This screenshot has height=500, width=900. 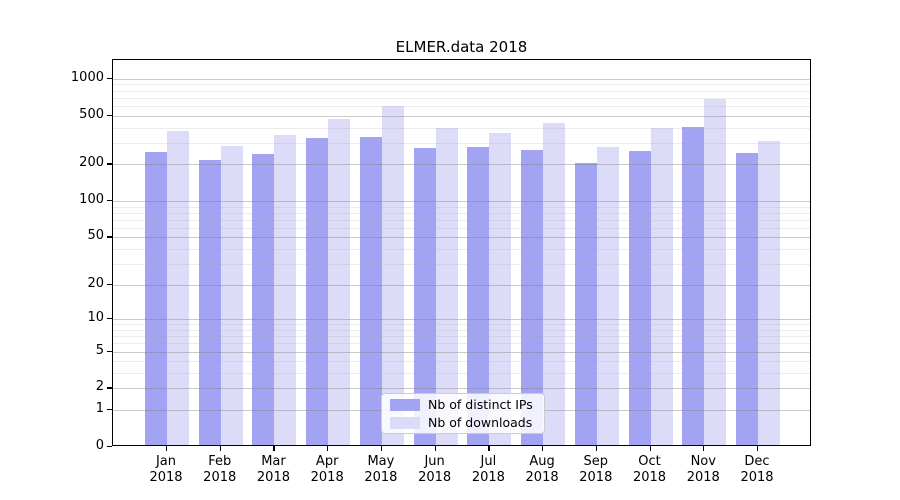 I want to click on bar-downloads-nov, so click(x=715, y=271).